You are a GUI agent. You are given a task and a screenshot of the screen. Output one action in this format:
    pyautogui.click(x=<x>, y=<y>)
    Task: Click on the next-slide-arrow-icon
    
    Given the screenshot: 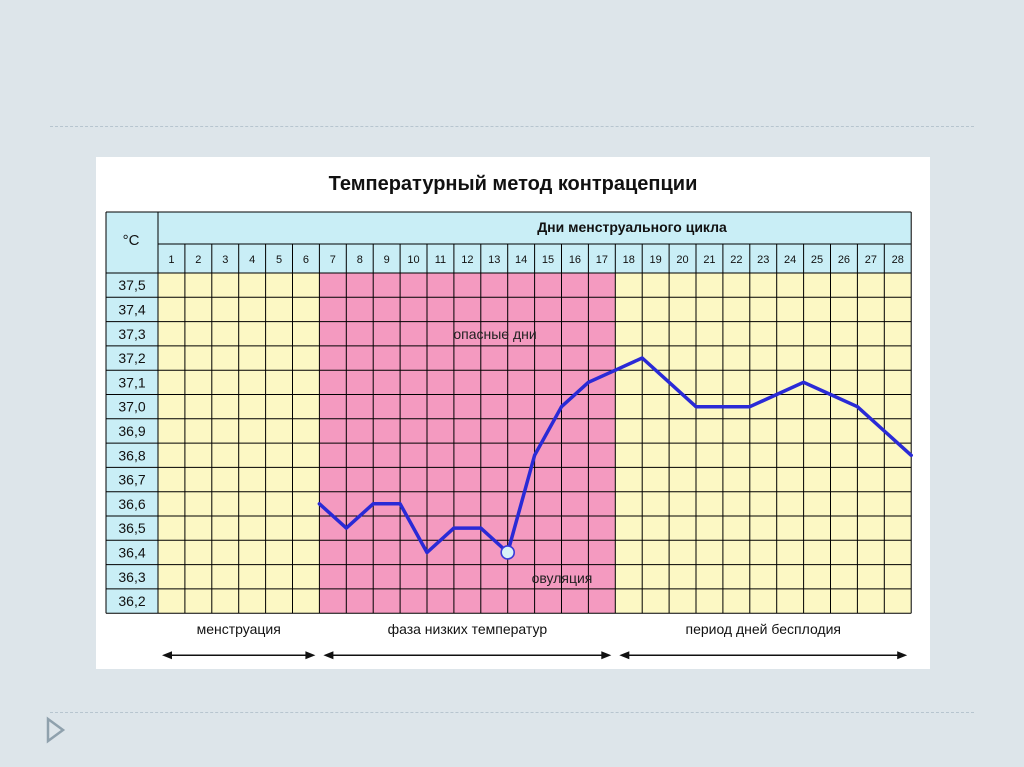 What is the action you would take?
    pyautogui.click(x=55, y=730)
    